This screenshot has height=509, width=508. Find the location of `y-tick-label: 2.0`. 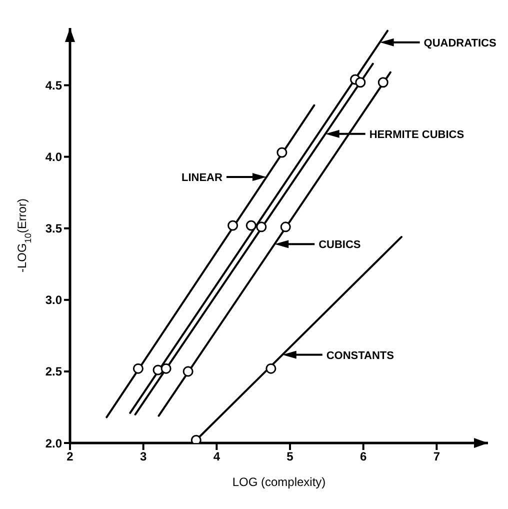

y-tick-label: 2.0 is located at coordinates (53, 443).